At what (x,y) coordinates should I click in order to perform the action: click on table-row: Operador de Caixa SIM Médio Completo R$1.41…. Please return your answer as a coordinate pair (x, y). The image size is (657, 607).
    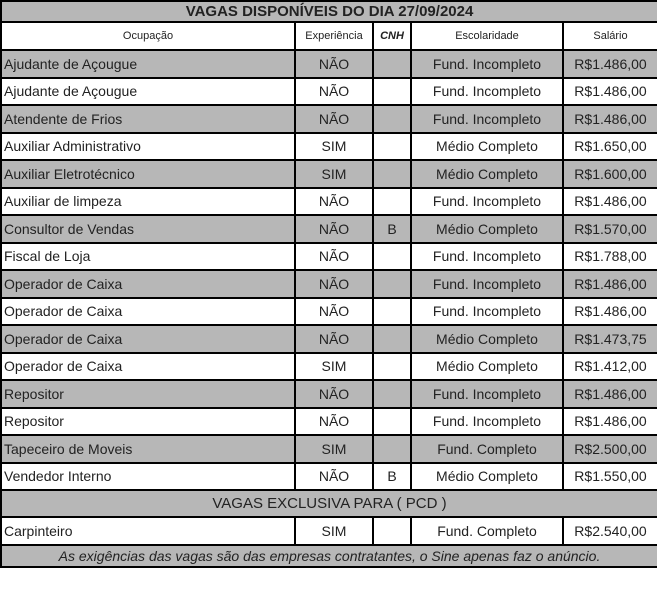
    Looking at the image, I should click on (328, 366).